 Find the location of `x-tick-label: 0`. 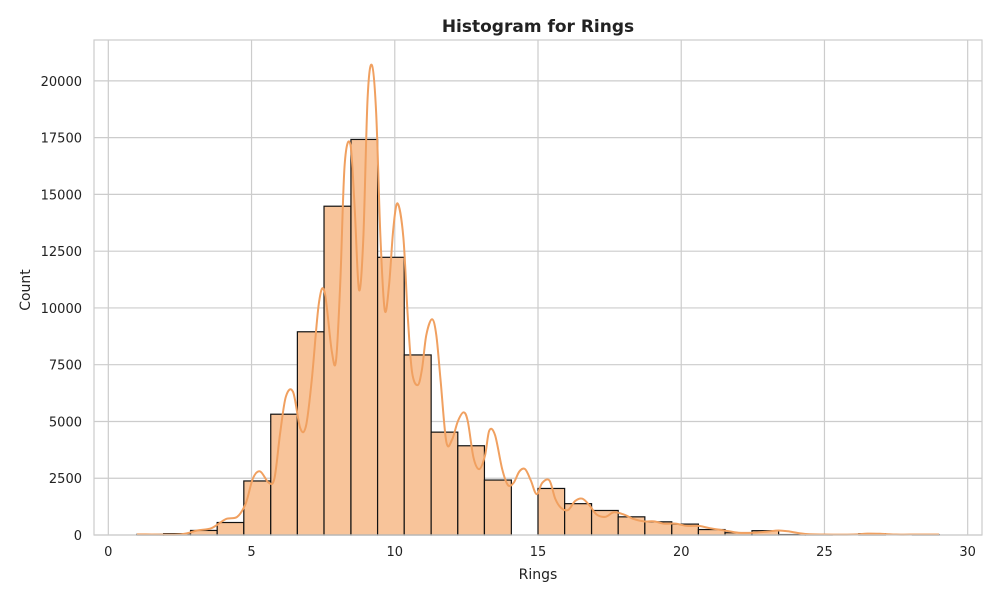

x-tick-label: 0 is located at coordinates (108, 552).